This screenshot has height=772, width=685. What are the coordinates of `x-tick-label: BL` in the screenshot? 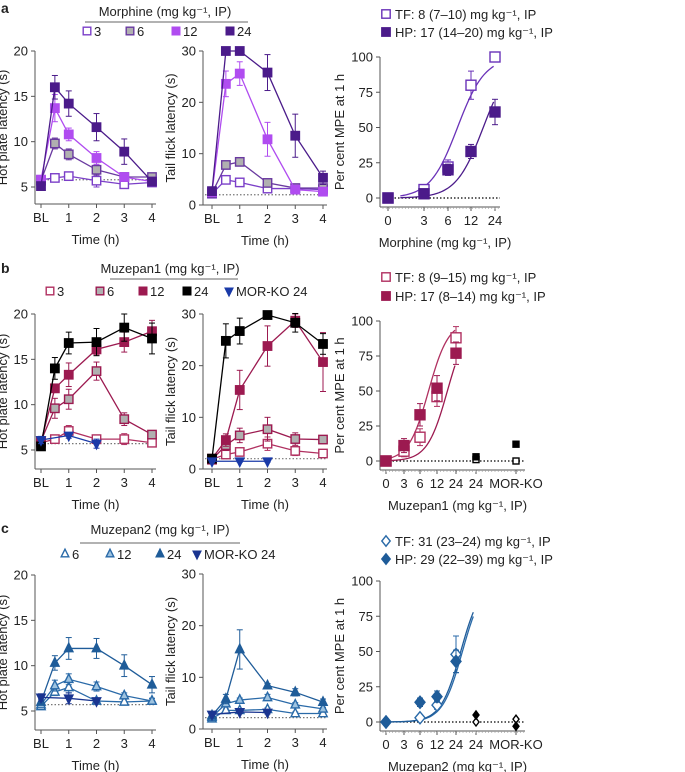 It's located at (212, 742).